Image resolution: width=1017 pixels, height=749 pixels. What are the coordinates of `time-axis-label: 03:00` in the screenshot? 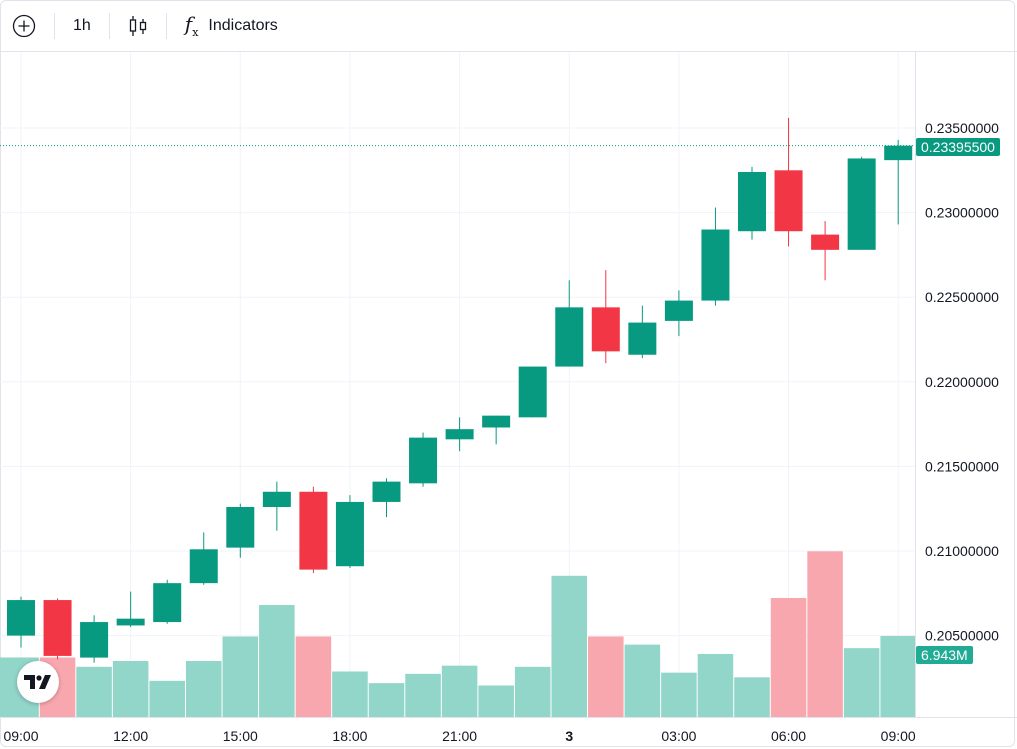 It's located at (678, 736).